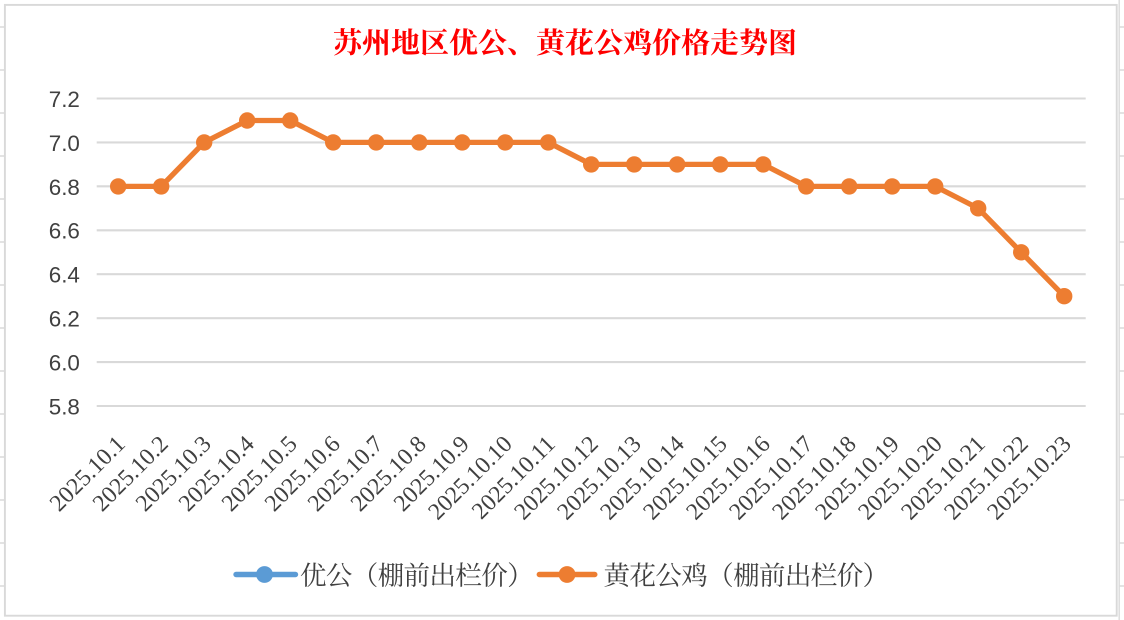  What do you see at coordinates (64, 275) in the screenshot?
I see `svg-text: 6.4` at bounding box center [64, 275].